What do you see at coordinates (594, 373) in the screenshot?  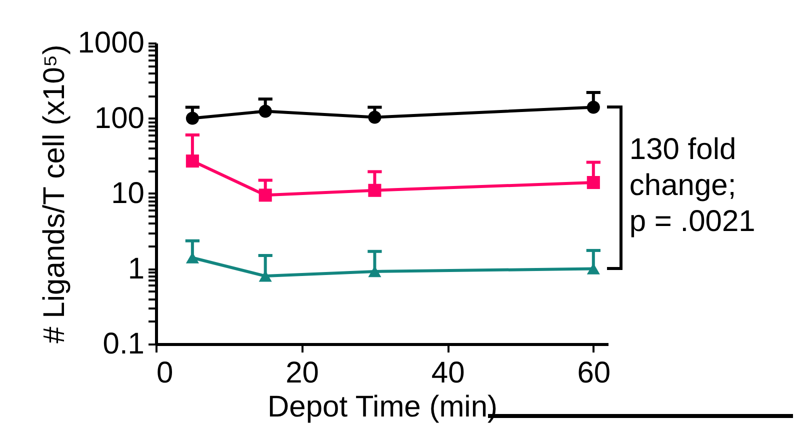 I see `x-tick-label: 60` at bounding box center [594, 373].